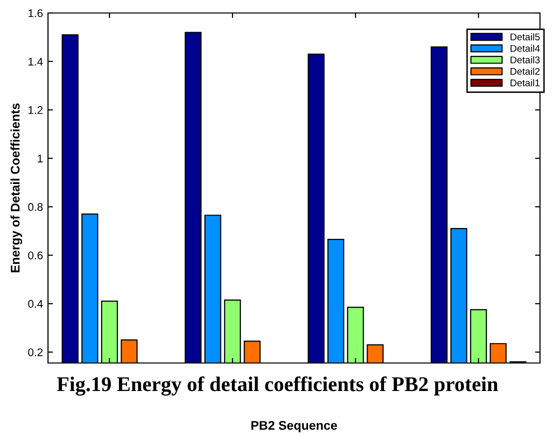 This screenshot has width=555, height=436. I want to click on legend-label: Detail2, so click(525, 71).